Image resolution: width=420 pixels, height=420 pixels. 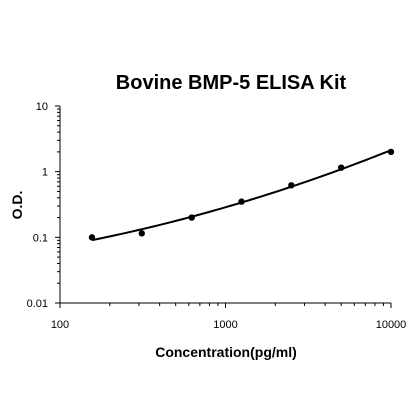 What do you see at coordinates (45, 173) in the screenshot?
I see `y-tick-label: 1` at bounding box center [45, 173].